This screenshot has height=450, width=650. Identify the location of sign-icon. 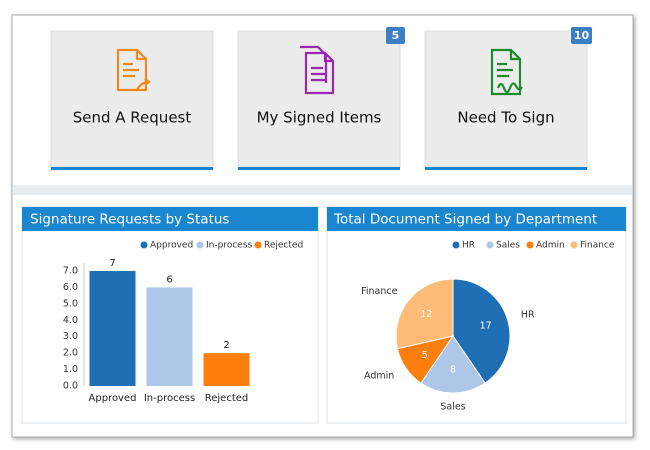
(506, 72).